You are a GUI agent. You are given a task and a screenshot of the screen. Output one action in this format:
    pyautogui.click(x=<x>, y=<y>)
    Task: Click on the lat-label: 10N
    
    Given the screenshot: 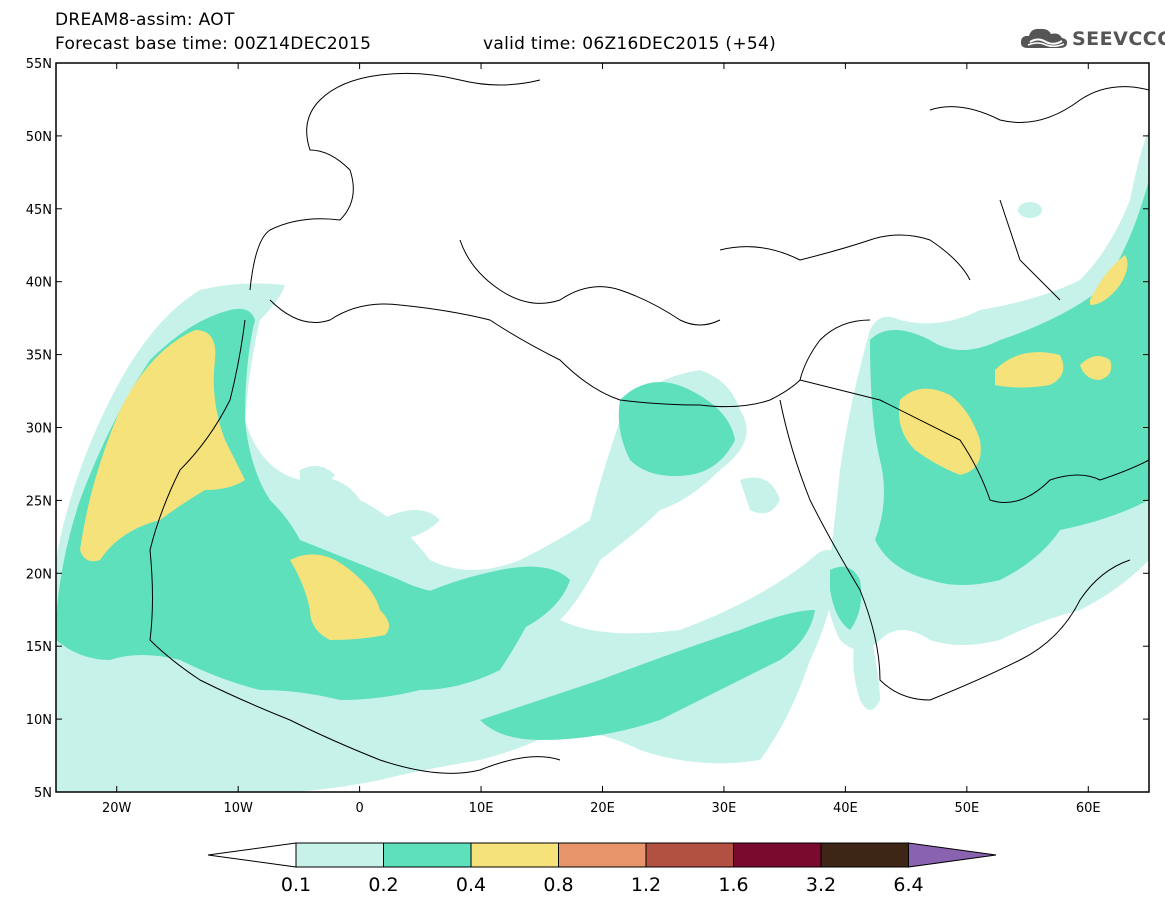 What is the action you would take?
    pyautogui.click(x=39, y=720)
    